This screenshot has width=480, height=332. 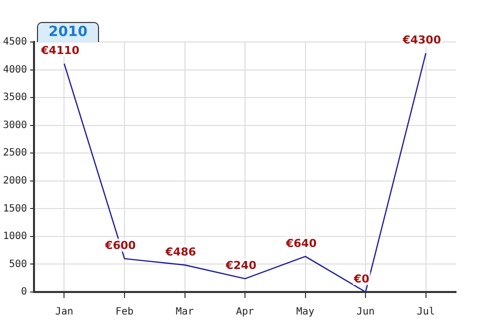 What do you see at coordinates (361, 279) in the screenshot?
I see `data-label: €0` at bounding box center [361, 279].